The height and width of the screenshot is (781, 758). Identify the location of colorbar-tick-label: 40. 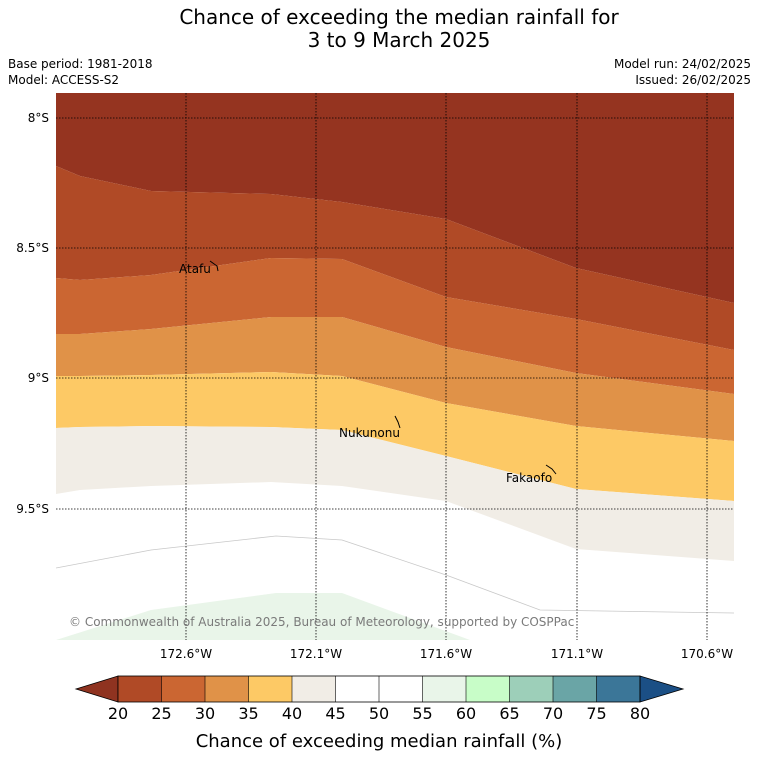
(292, 713).